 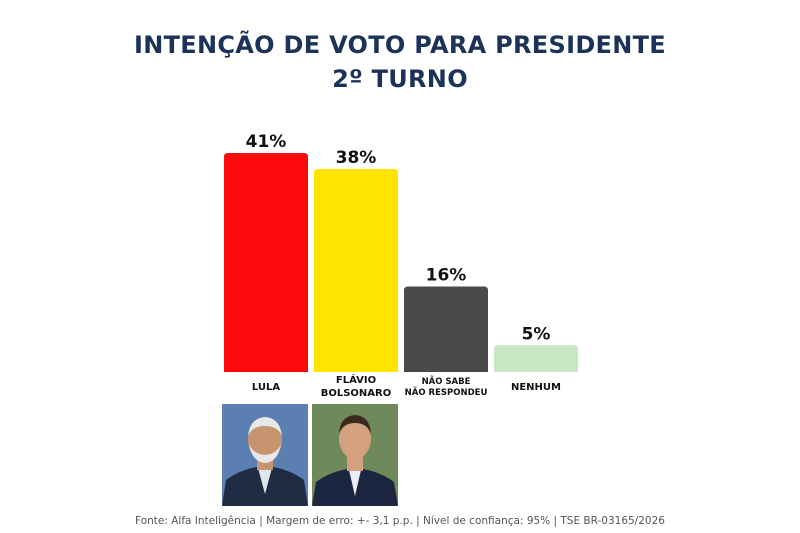 I want to click on value-label-1: 41%, so click(x=266, y=142).